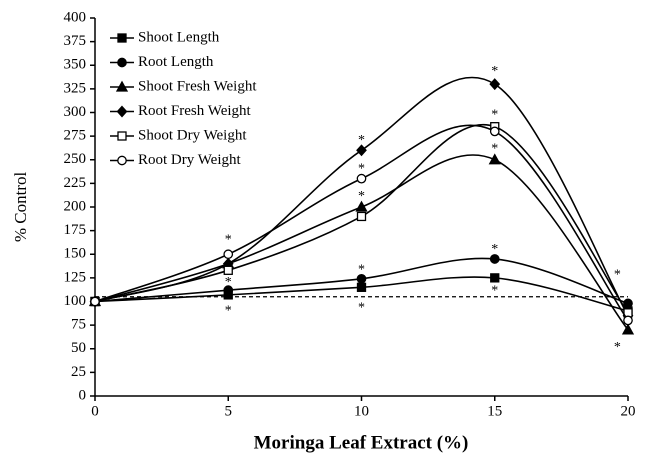 Image resolution: width=652 pixels, height=461 pixels. What do you see at coordinates (75, 301) in the screenshot?
I see `y-tick-label: 100` at bounding box center [75, 301].